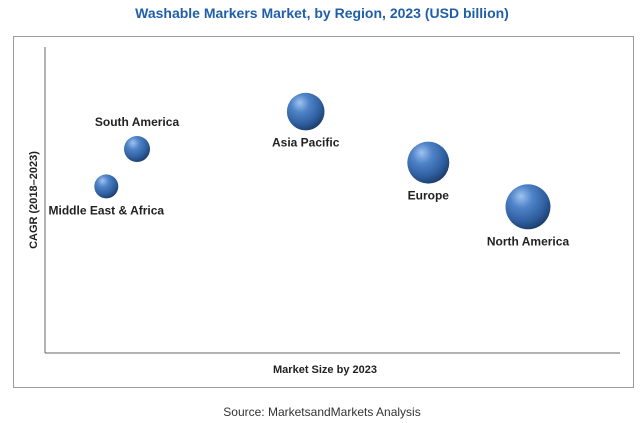 The height and width of the screenshot is (423, 644). Describe the element at coordinates (106, 186) in the screenshot. I see `bubble-middle-east-africa` at that location.